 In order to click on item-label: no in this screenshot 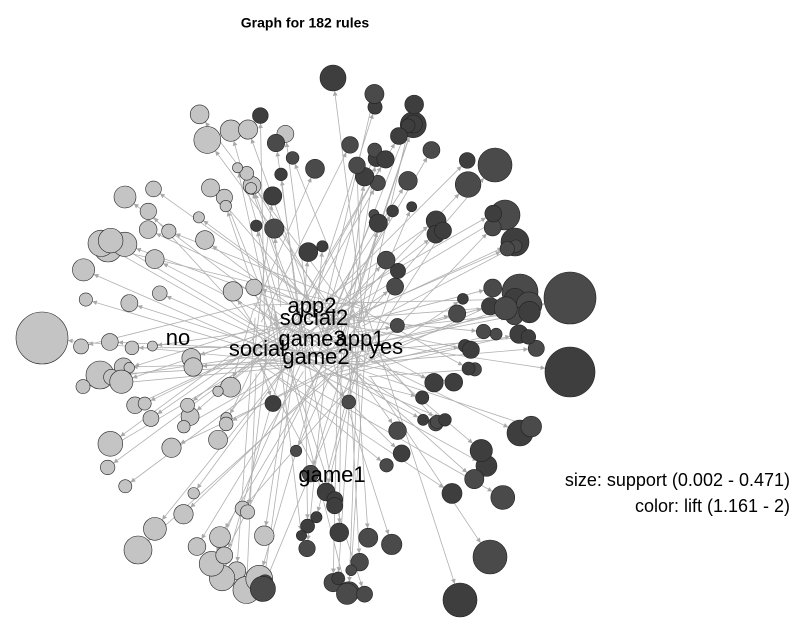, I will do `click(178, 337)`.